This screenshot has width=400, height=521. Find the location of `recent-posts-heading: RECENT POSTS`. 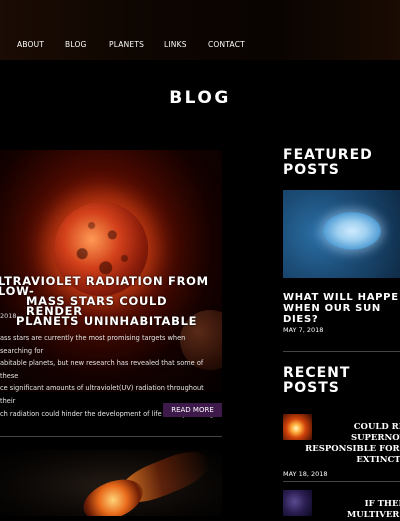

recent-posts-heading: RECENT POSTS is located at coordinates (316, 381).